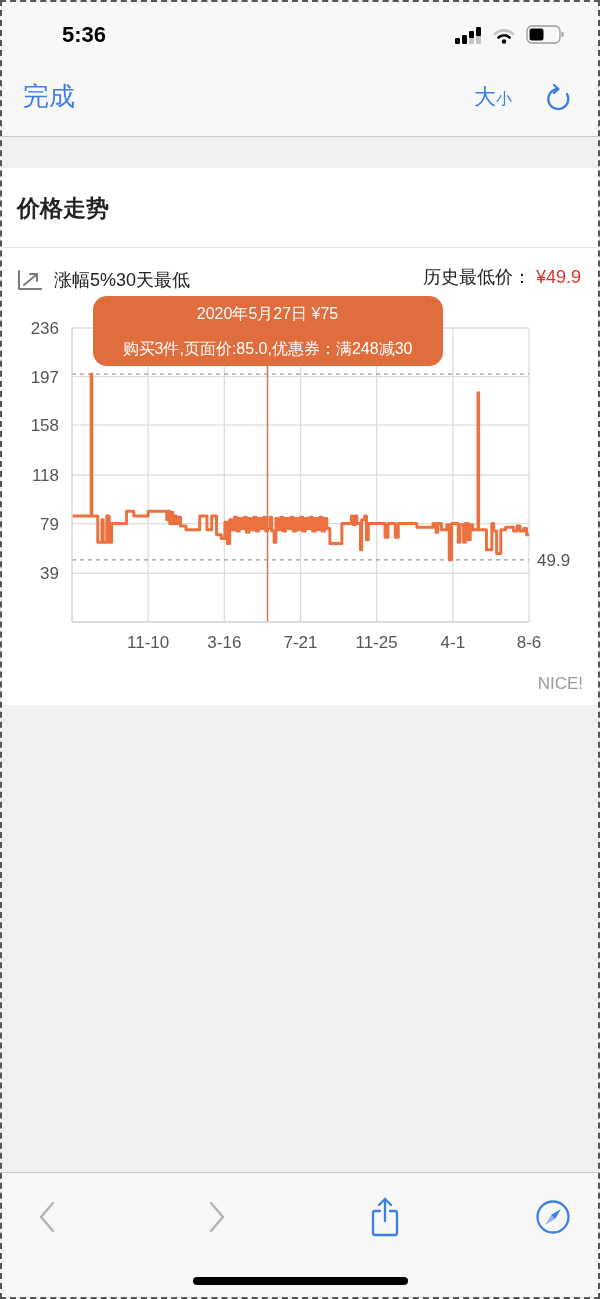 This screenshot has width=600, height=1299. Describe the element at coordinates (63, 208) in the screenshot. I see `chart-title: 价格走势` at that location.